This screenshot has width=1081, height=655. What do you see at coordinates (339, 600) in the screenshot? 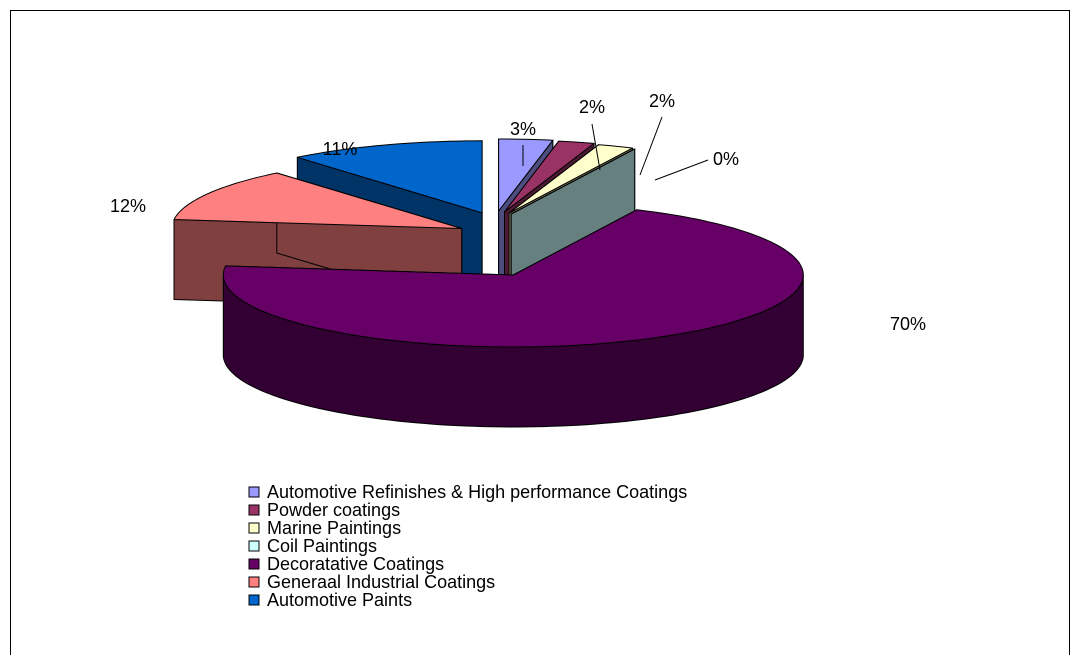
I see `legend-label: Automotive Paints` at bounding box center [339, 600].